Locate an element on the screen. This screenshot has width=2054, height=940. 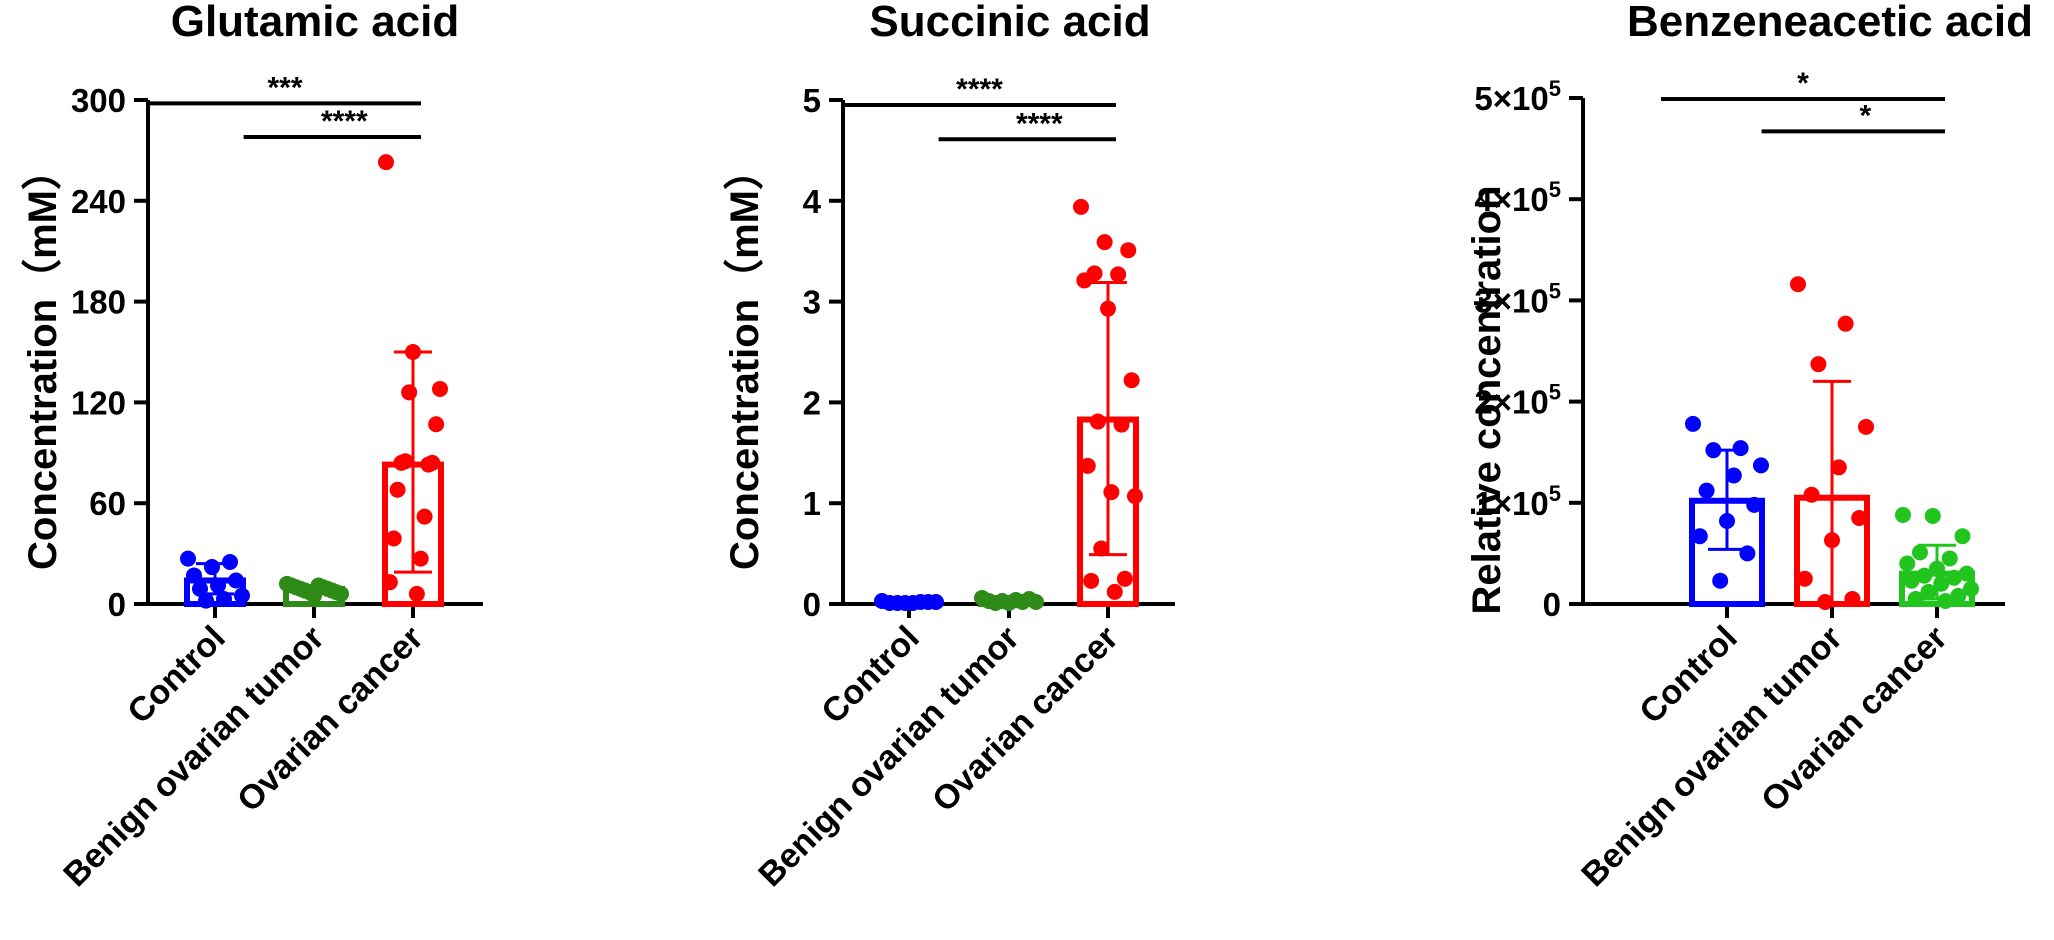
y-tick-label: 2 is located at coordinates (812, 402).